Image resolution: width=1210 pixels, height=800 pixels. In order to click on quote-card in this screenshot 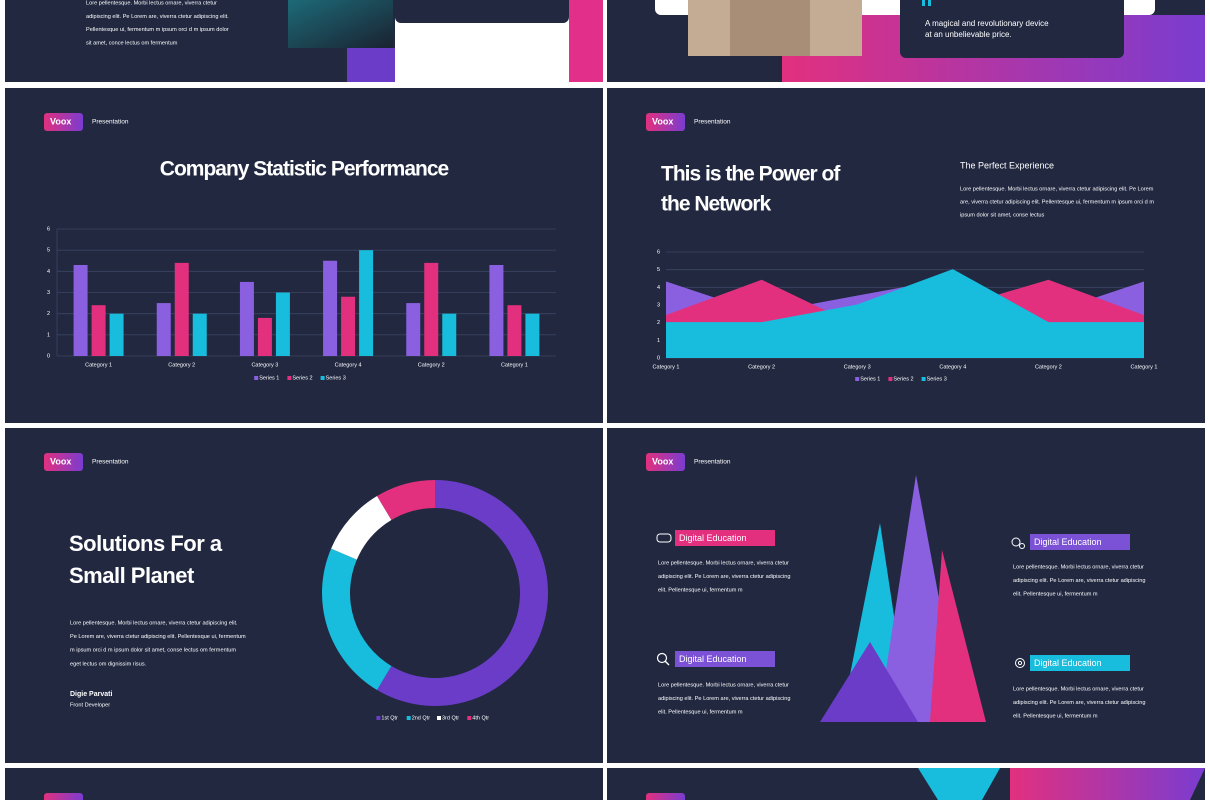, I will do `click(1012, 29)`.